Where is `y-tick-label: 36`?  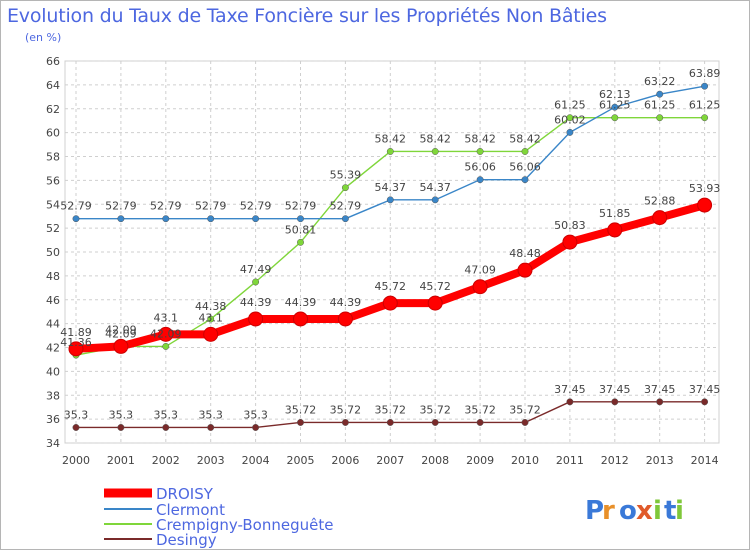 y-tick-label: 36 is located at coordinates (53, 419).